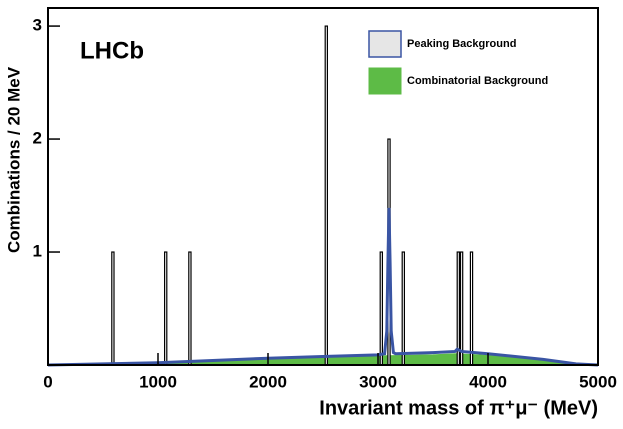 The height and width of the screenshot is (429, 623). Describe the element at coordinates (458, 408) in the screenshot. I see `x-axis-label: Invariant mass of π⁺μ⁻ (MeV)` at that location.